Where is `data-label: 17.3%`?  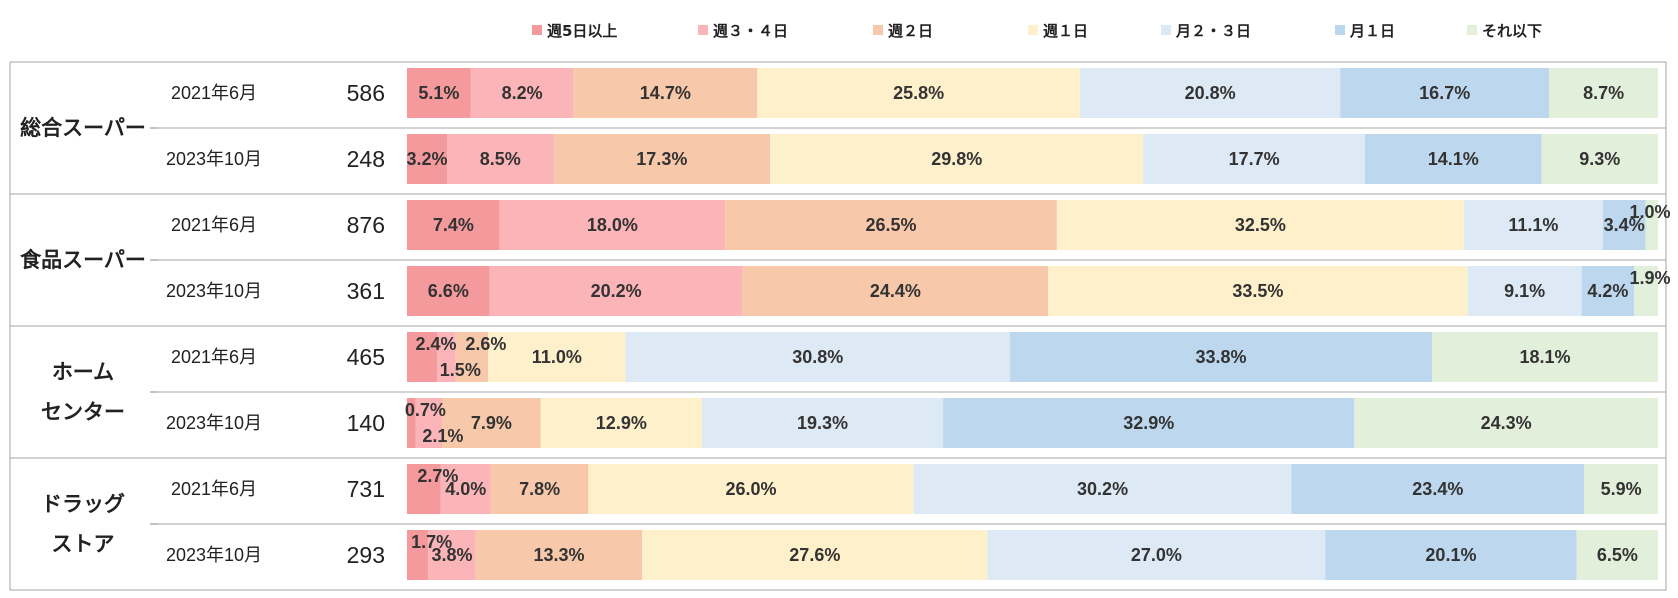 data-label: 17.3% is located at coordinates (661, 159).